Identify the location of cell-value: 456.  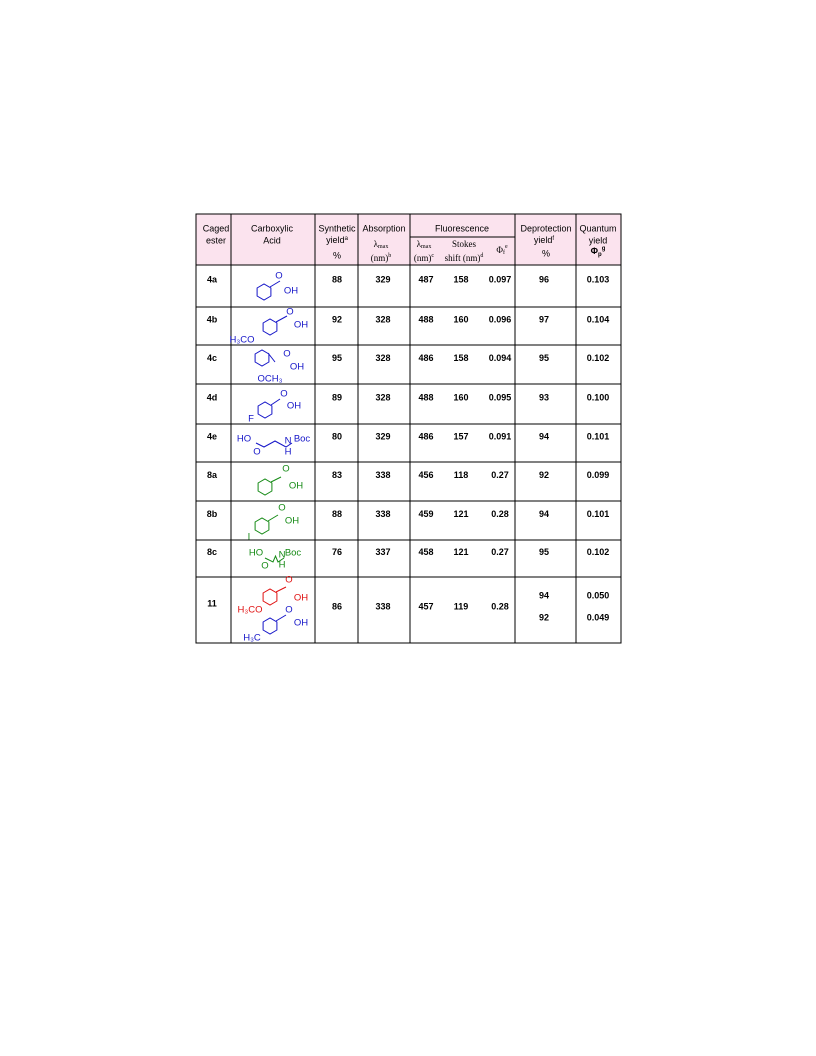
(425, 475).